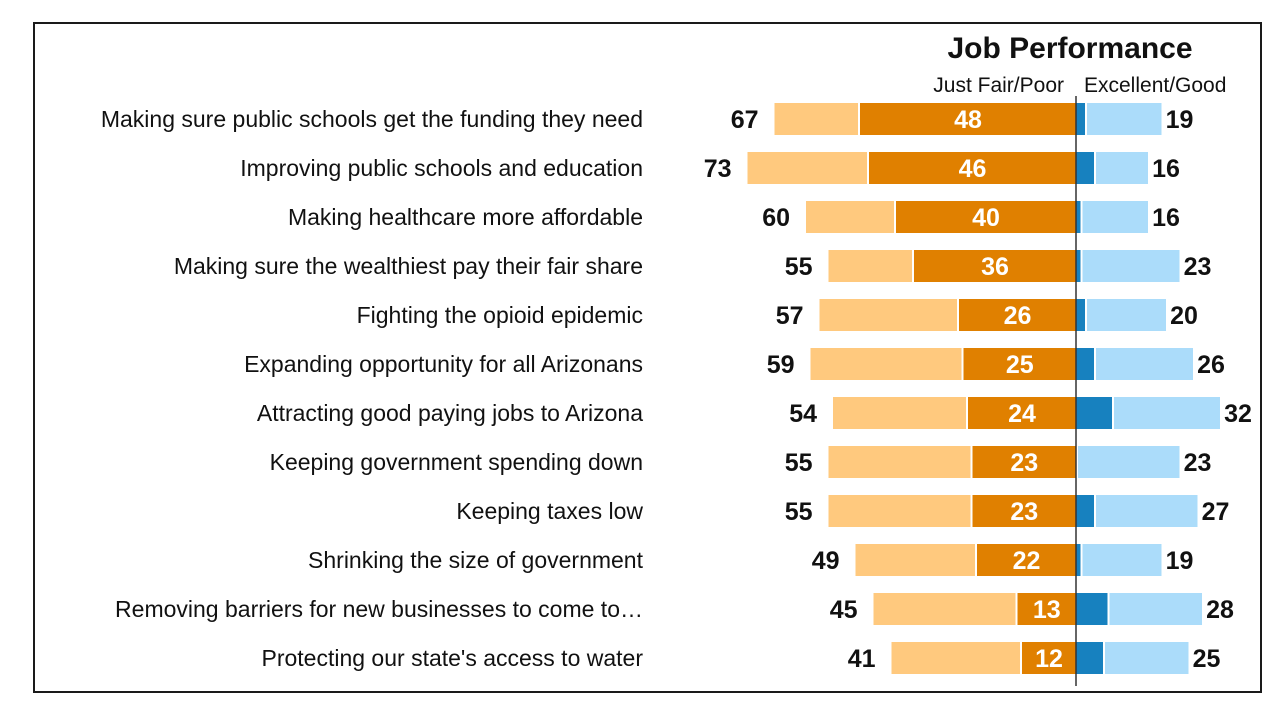  I want to click on value-label-negative-strong: 24, so click(1022, 414).